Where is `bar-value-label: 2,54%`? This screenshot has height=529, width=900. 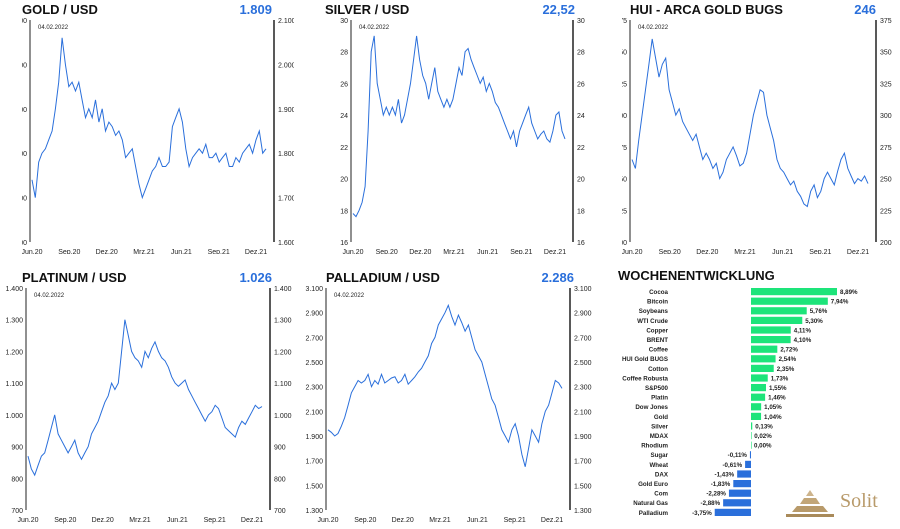 bar-value-label: 2,54% is located at coordinates (788, 359).